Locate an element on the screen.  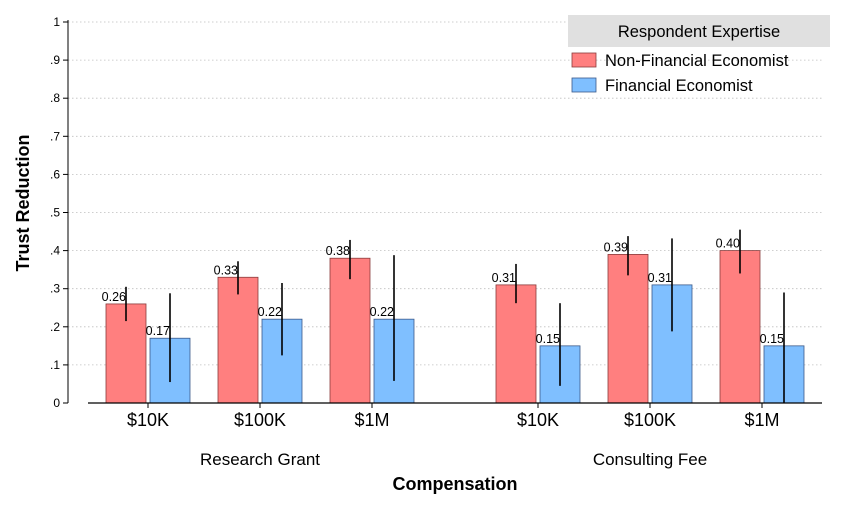
y-tick-label: .6 is located at coordinates (55, 174).